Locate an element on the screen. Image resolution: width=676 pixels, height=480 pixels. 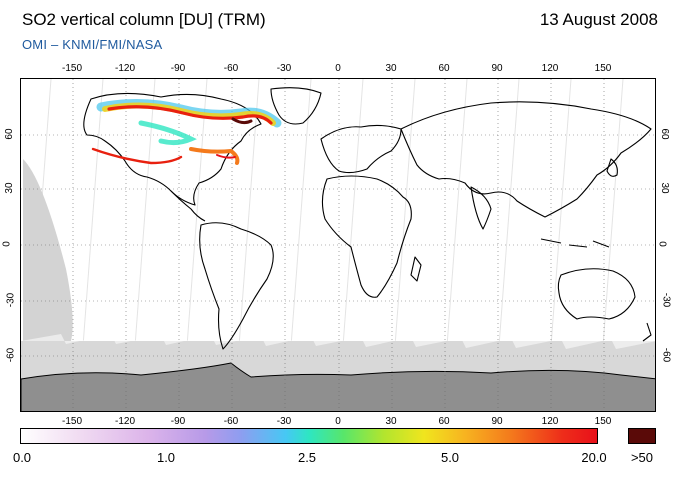
lon-tick-top: -60 is located at coordinates (231, 68).